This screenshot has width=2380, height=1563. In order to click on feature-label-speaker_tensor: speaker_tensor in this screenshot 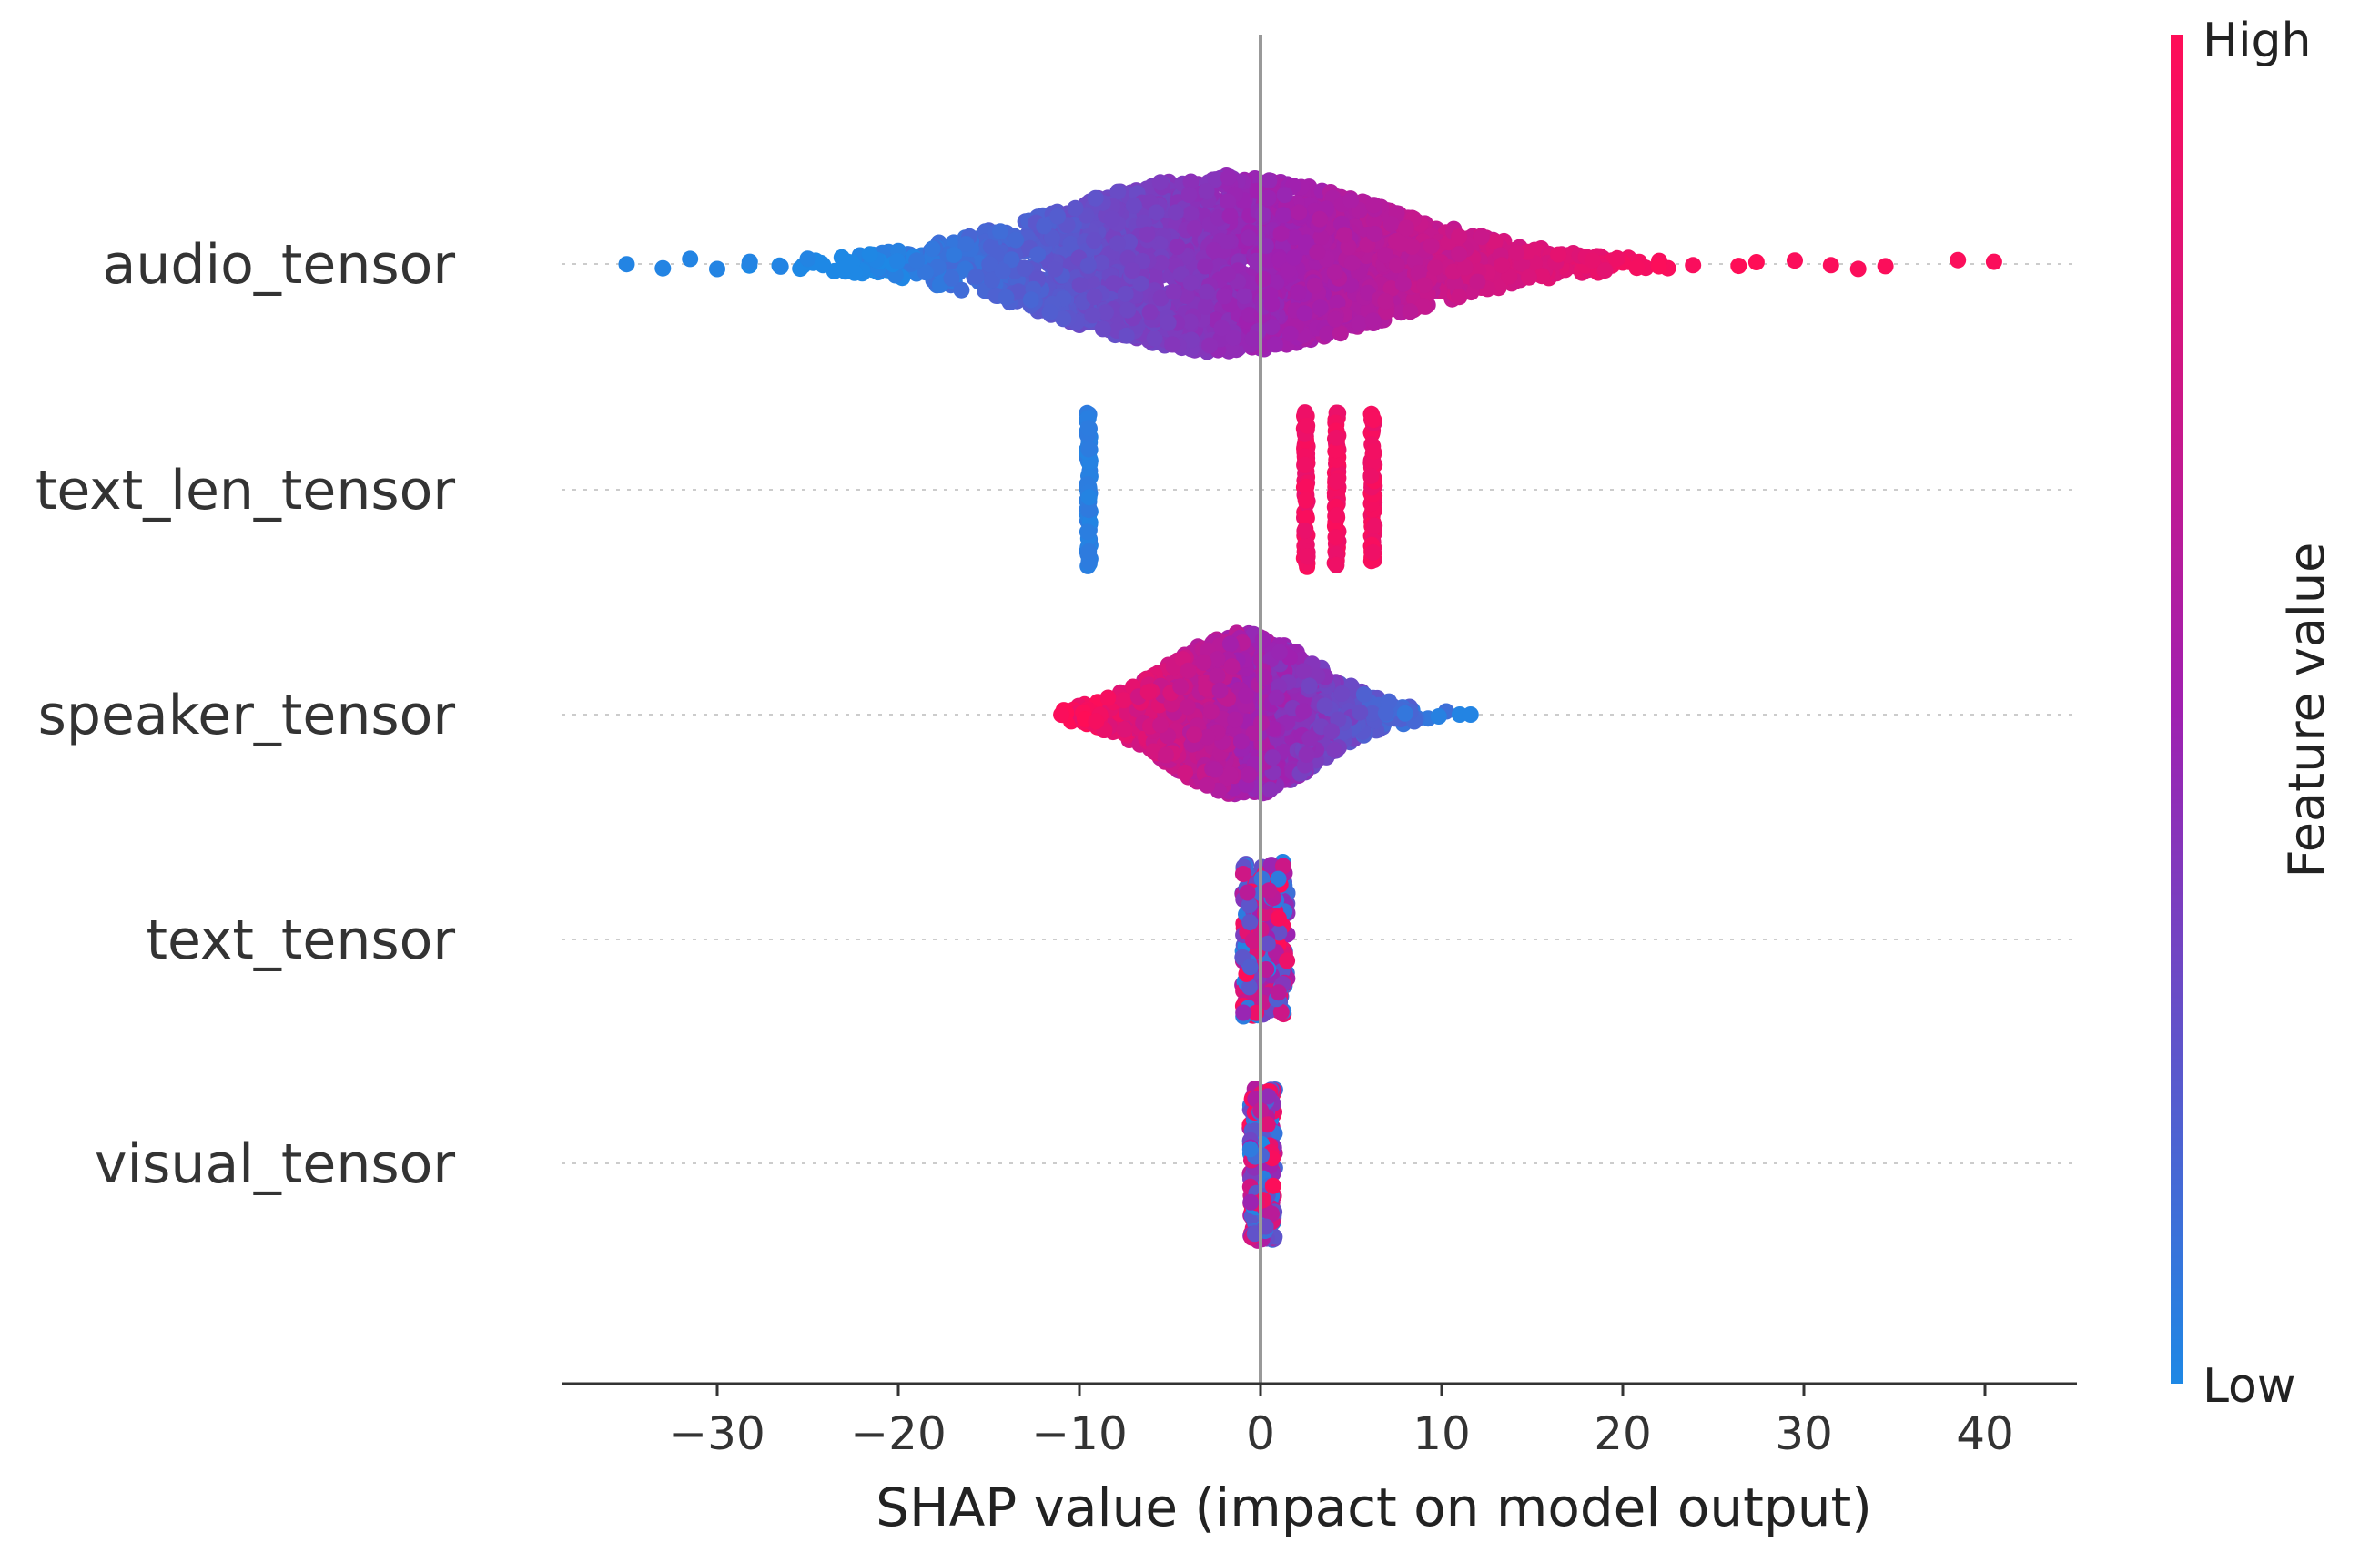, I will do `click(247, 716)`.